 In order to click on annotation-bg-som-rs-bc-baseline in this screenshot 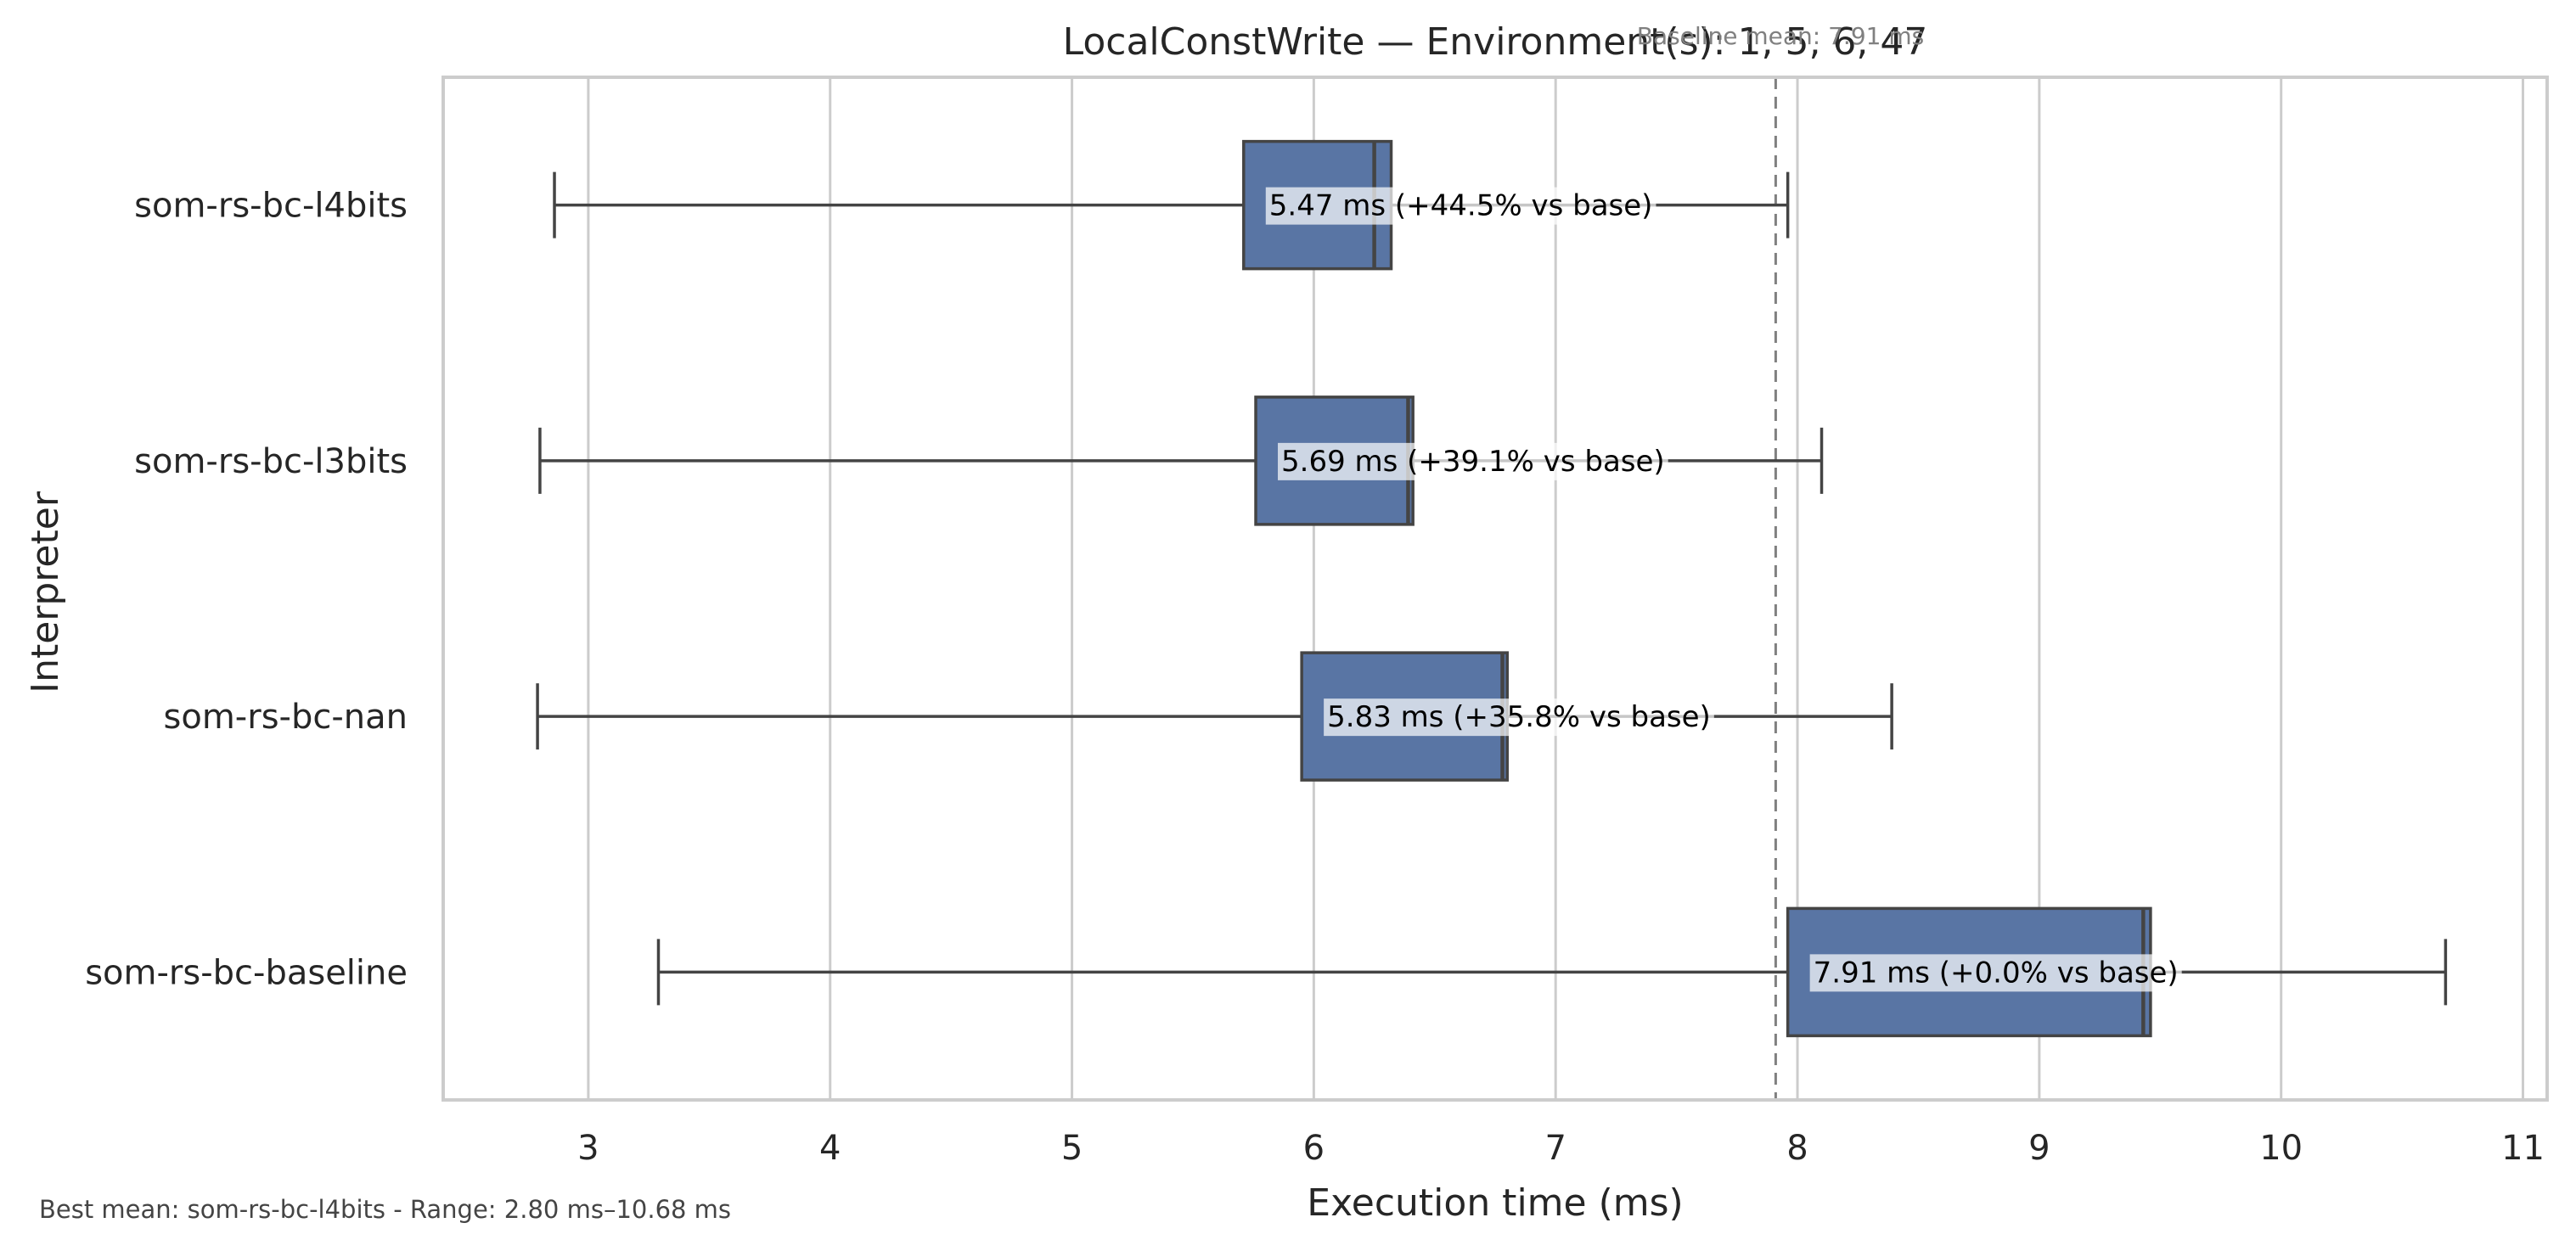, I will do `click(1995, 973)`.